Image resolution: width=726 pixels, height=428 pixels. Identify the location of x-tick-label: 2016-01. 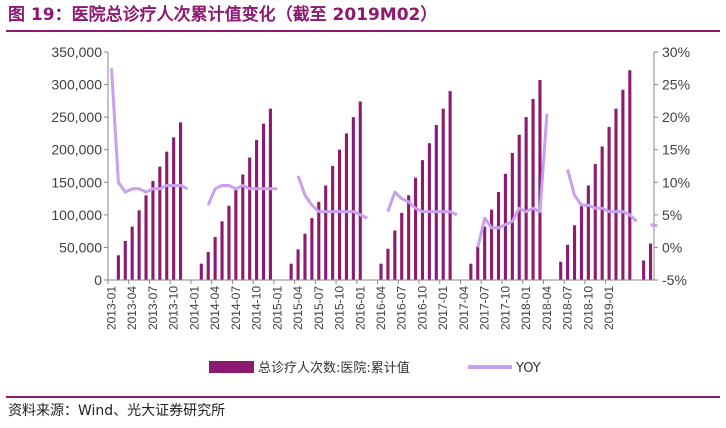
(360, 308).